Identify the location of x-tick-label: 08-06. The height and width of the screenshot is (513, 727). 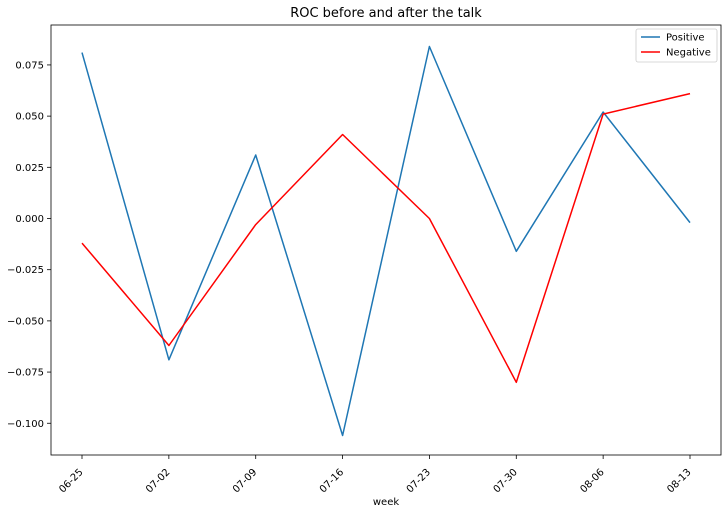
(592, 481).